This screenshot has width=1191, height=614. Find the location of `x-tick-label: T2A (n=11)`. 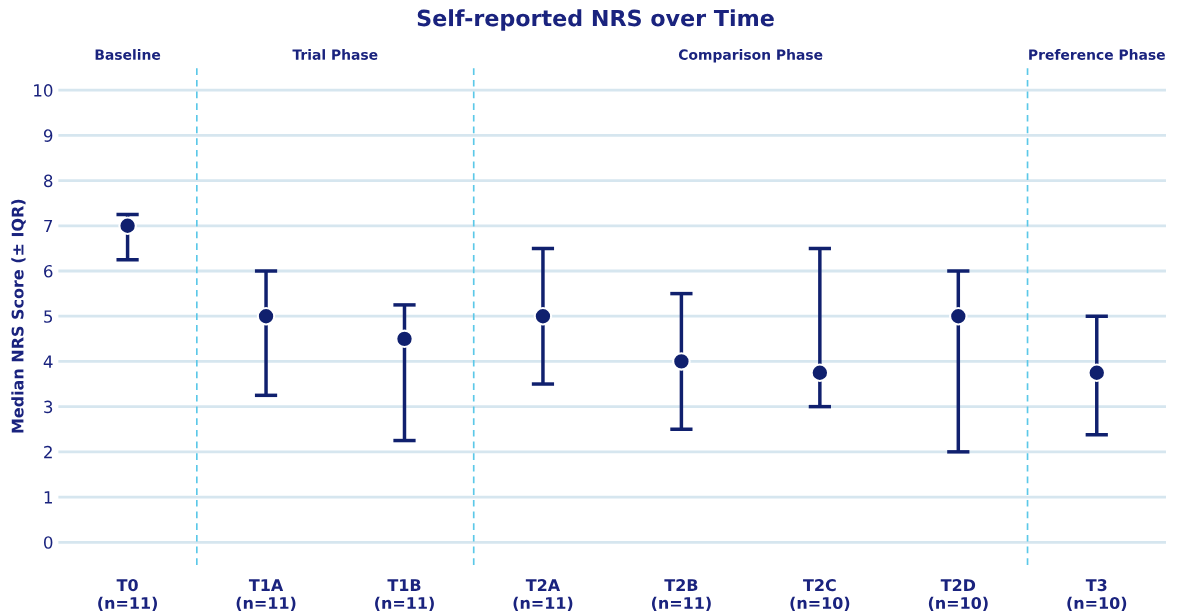

x-tick-label: T2A (n=11) is located at coordinates (543, 595).